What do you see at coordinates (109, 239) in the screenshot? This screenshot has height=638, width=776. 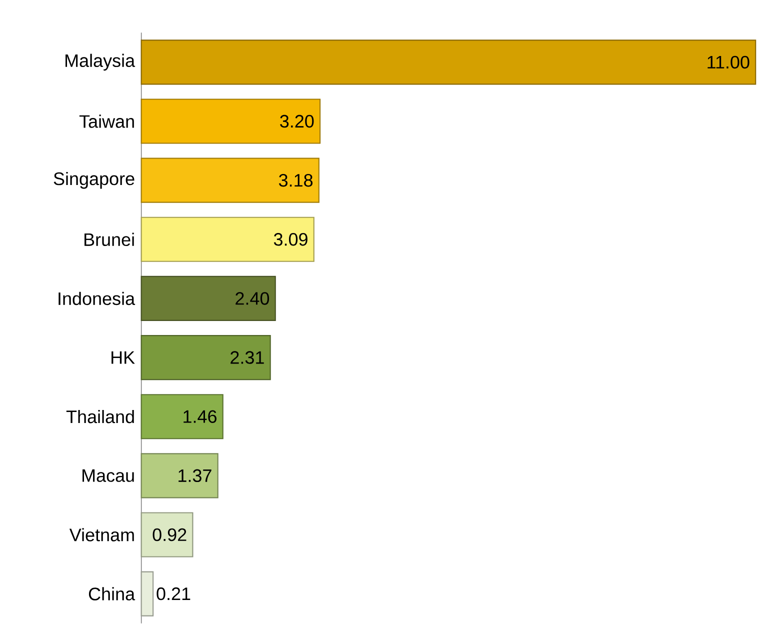 I see `y-tick-label: Brunei` at bounding box center [109, 239].